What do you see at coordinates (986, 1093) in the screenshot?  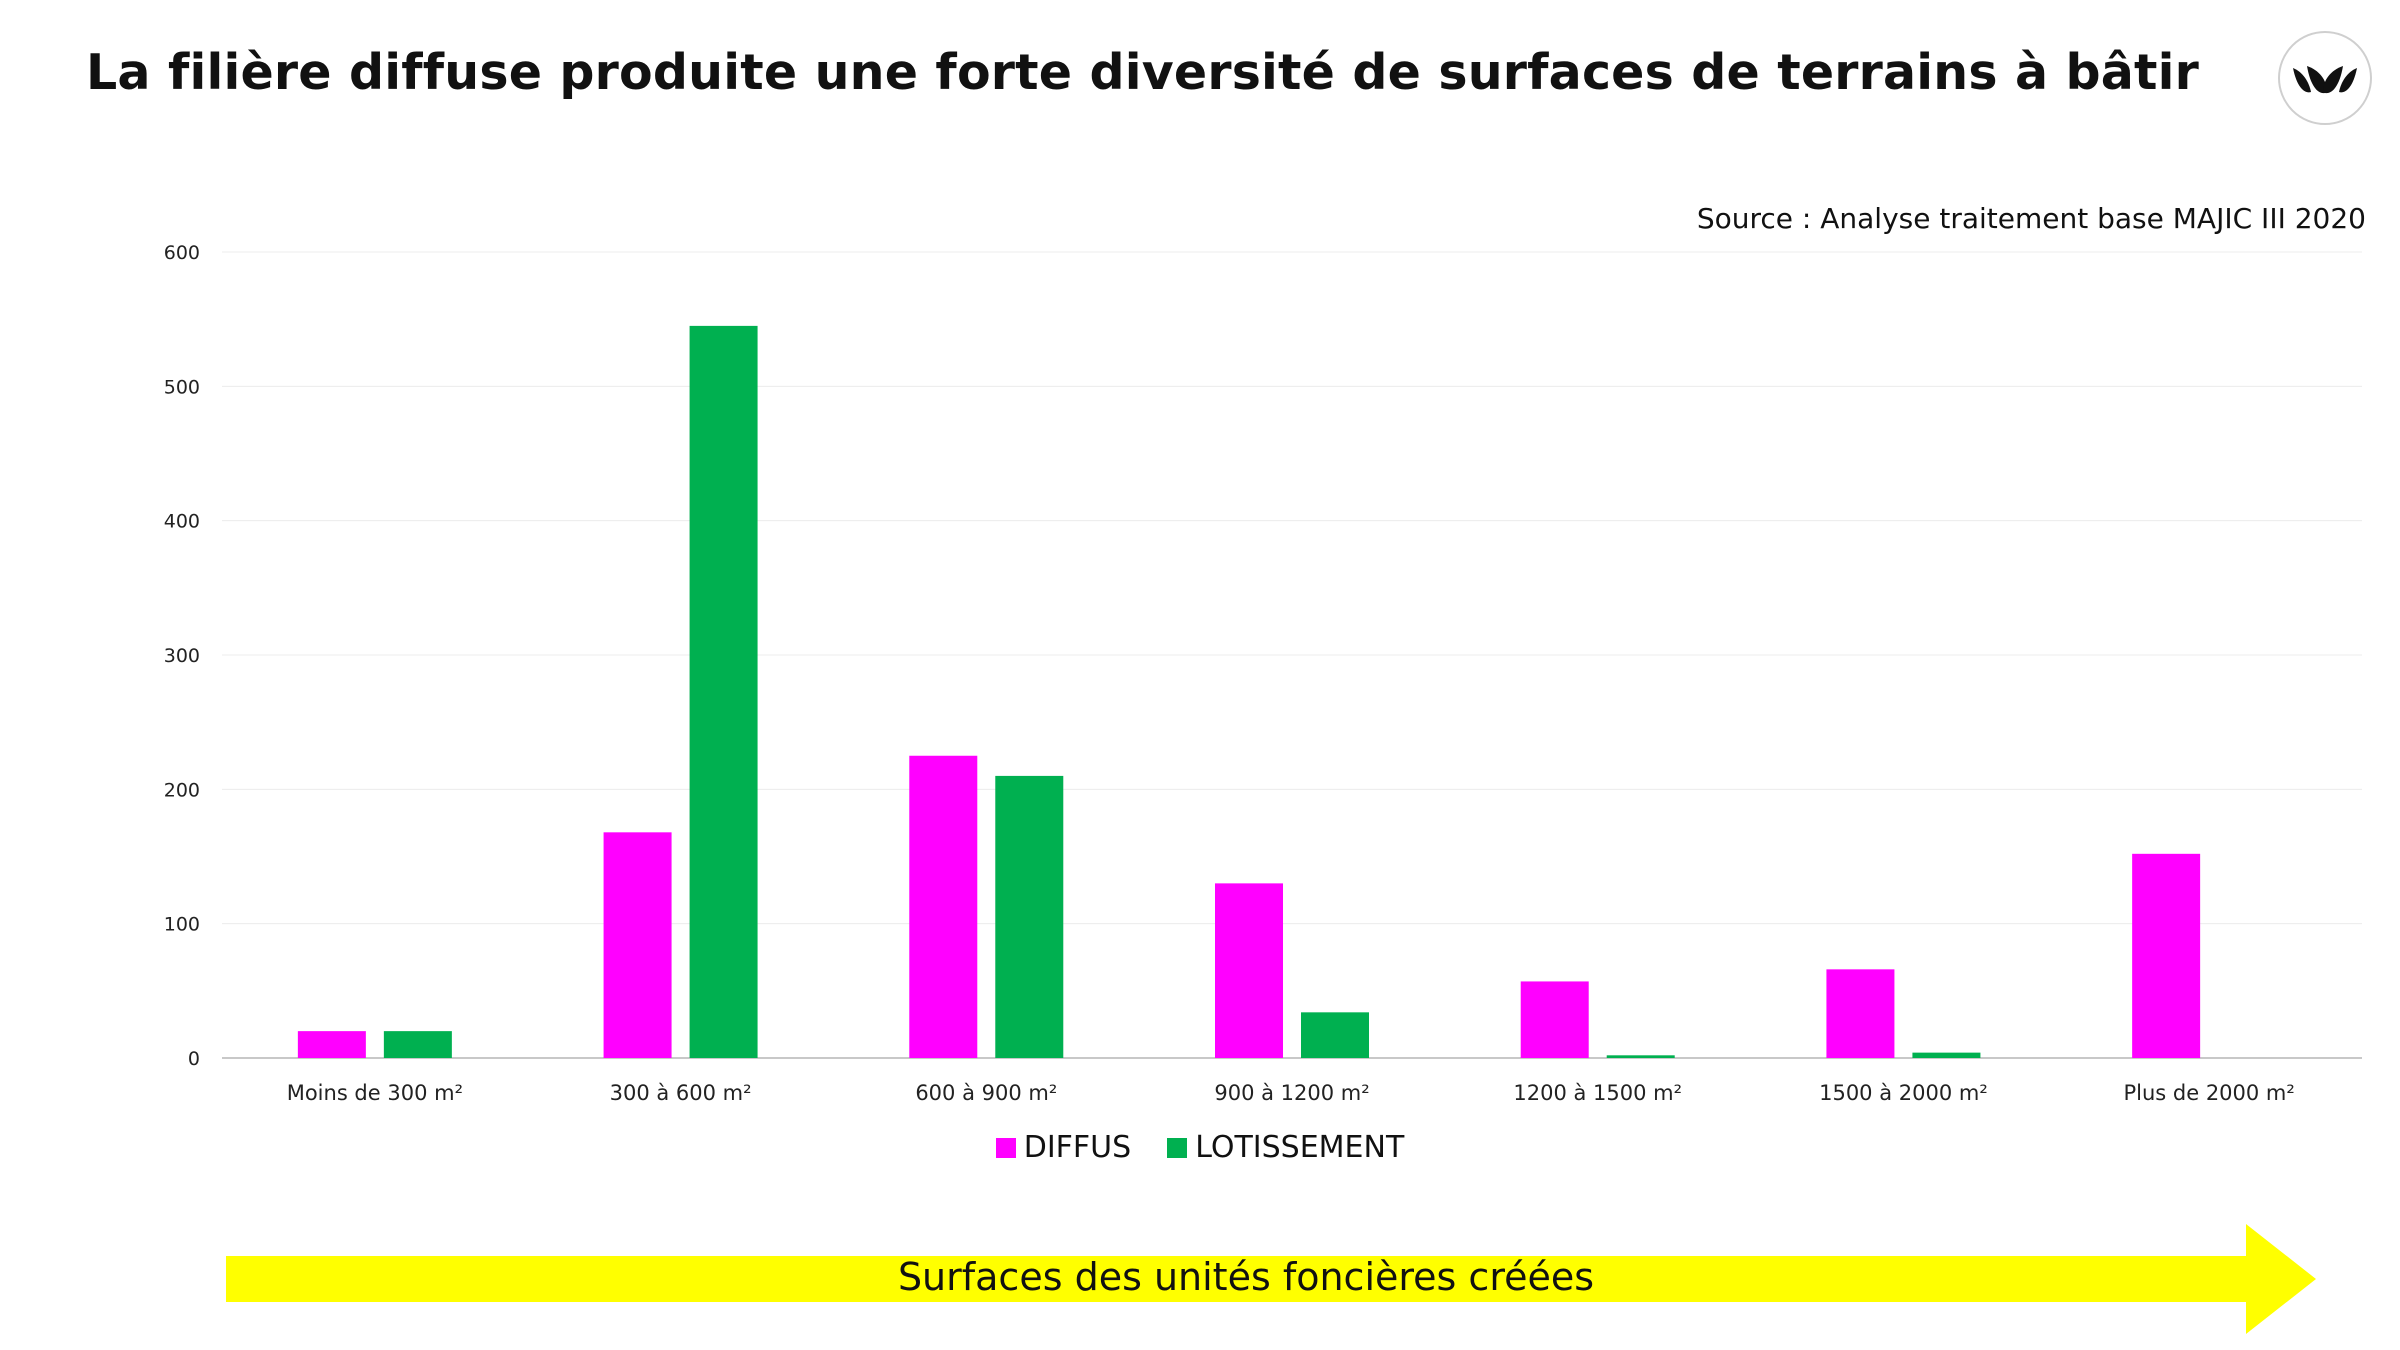 I see `x-tick-label: 600 à 900 m²` at bounding box center [986, 1093].